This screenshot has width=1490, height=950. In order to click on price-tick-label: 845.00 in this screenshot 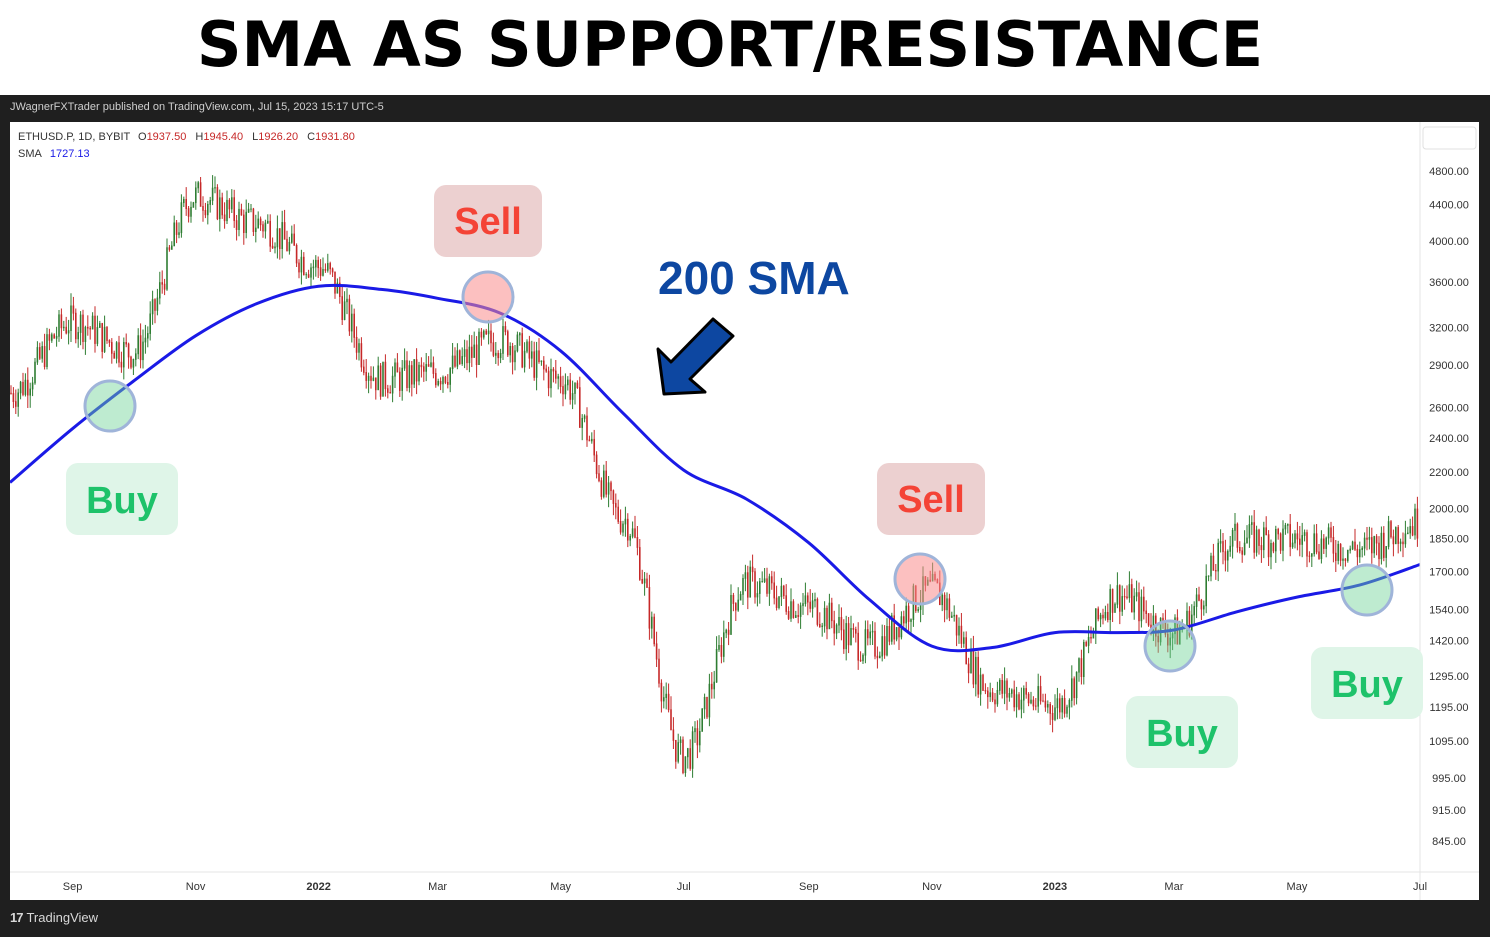, I will do `click(1449, 842)`.